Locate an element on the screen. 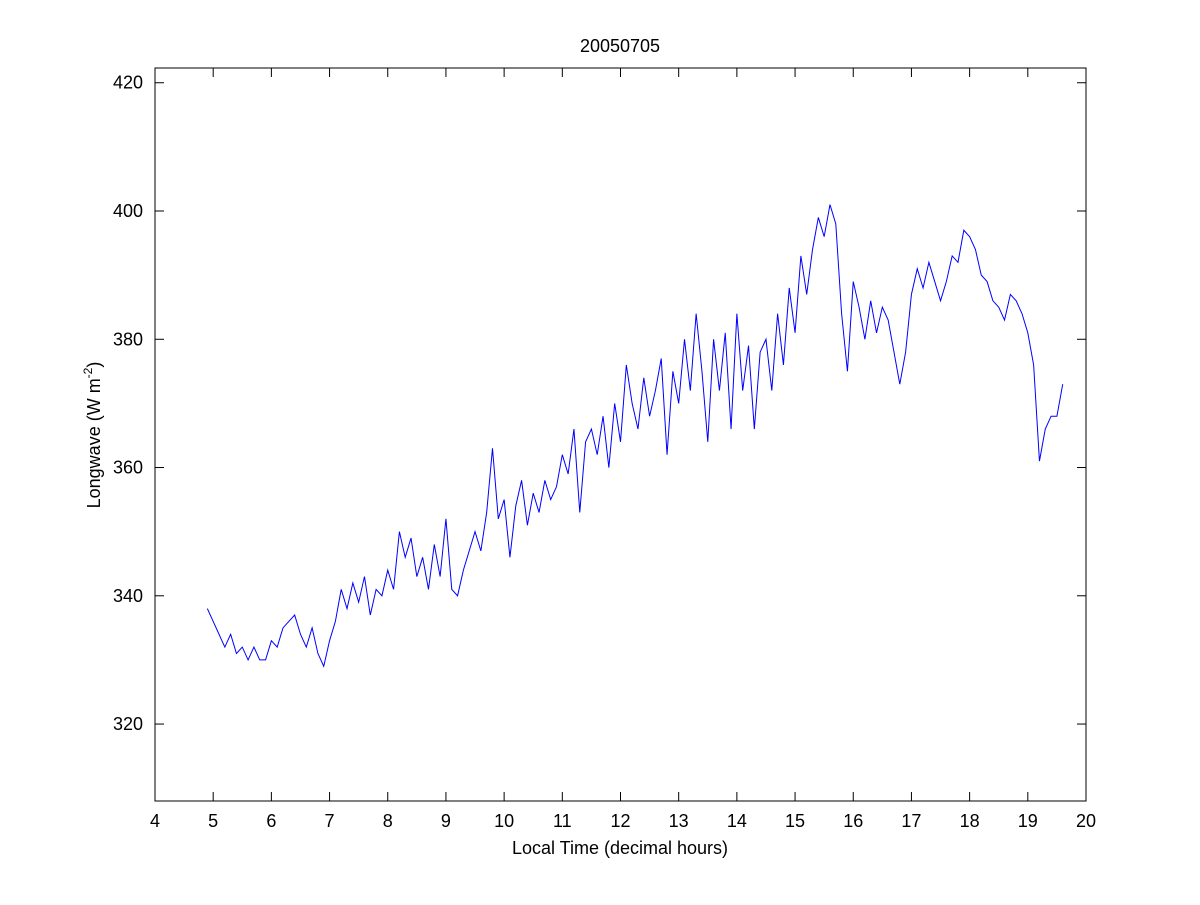 The height and width of the screenshot is (905, 1200). x-axis-label: Local Time (decimal hours) is located at coordinates (620, 848).